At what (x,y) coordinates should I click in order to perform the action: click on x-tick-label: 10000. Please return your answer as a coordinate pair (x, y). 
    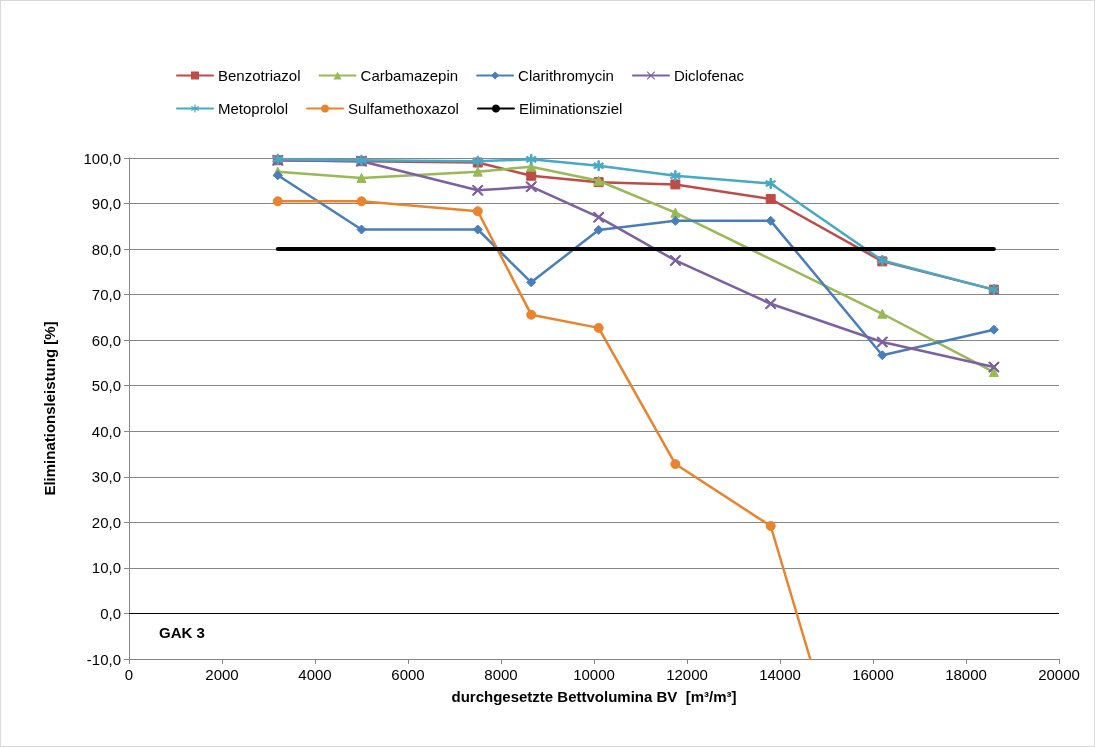
    Looking at the image, I should click on (594, 674).